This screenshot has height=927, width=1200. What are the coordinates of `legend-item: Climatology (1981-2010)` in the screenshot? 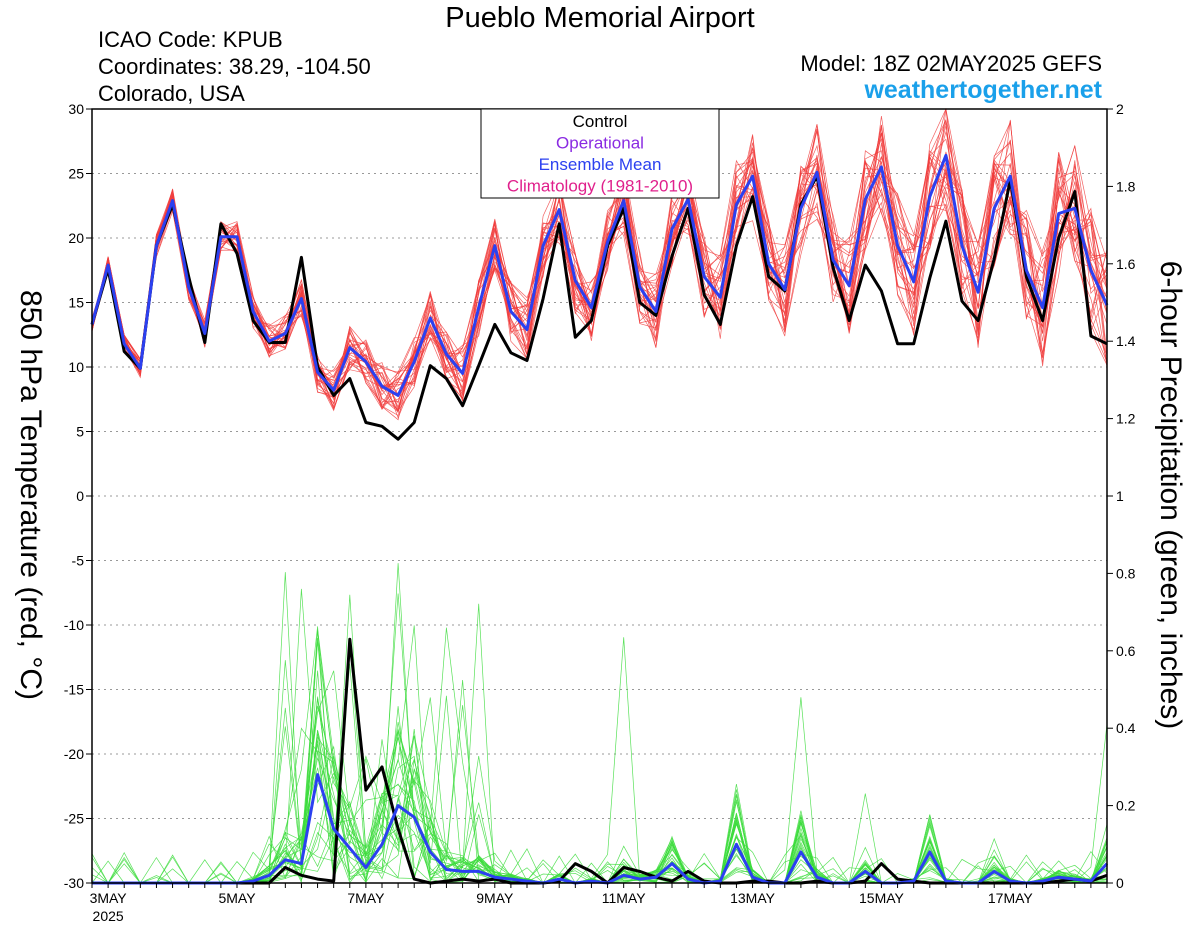 It's located at (600, 186).